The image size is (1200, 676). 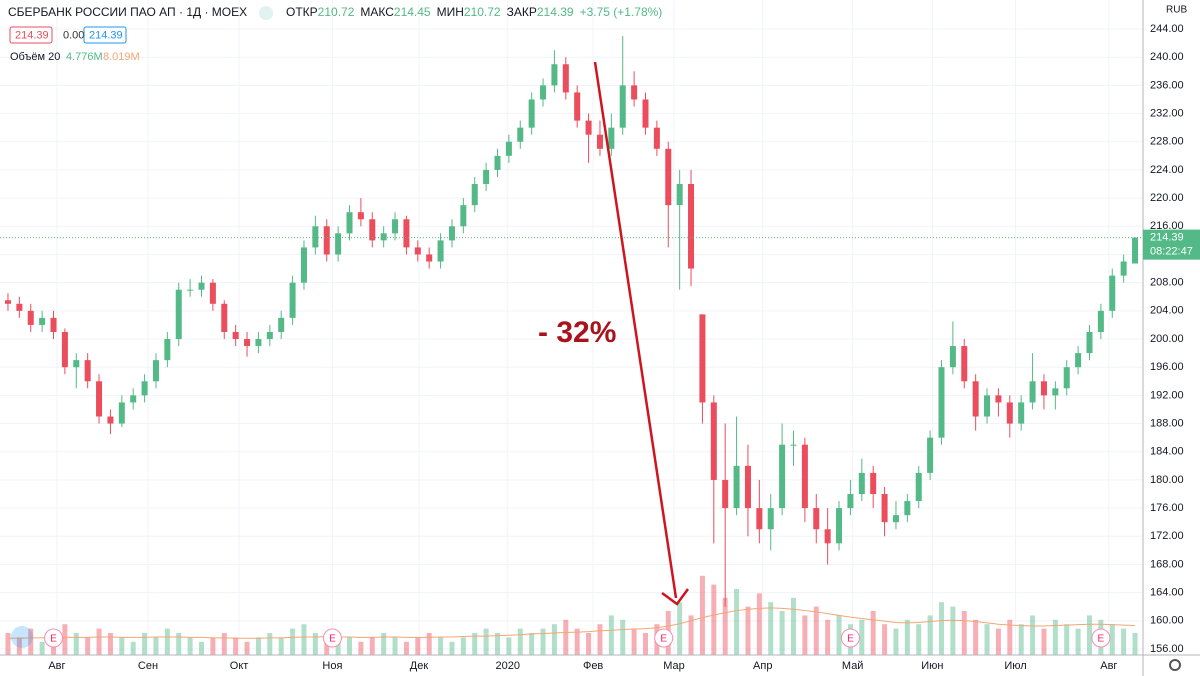 I want to click on price-box, so click(x=31, y=35).